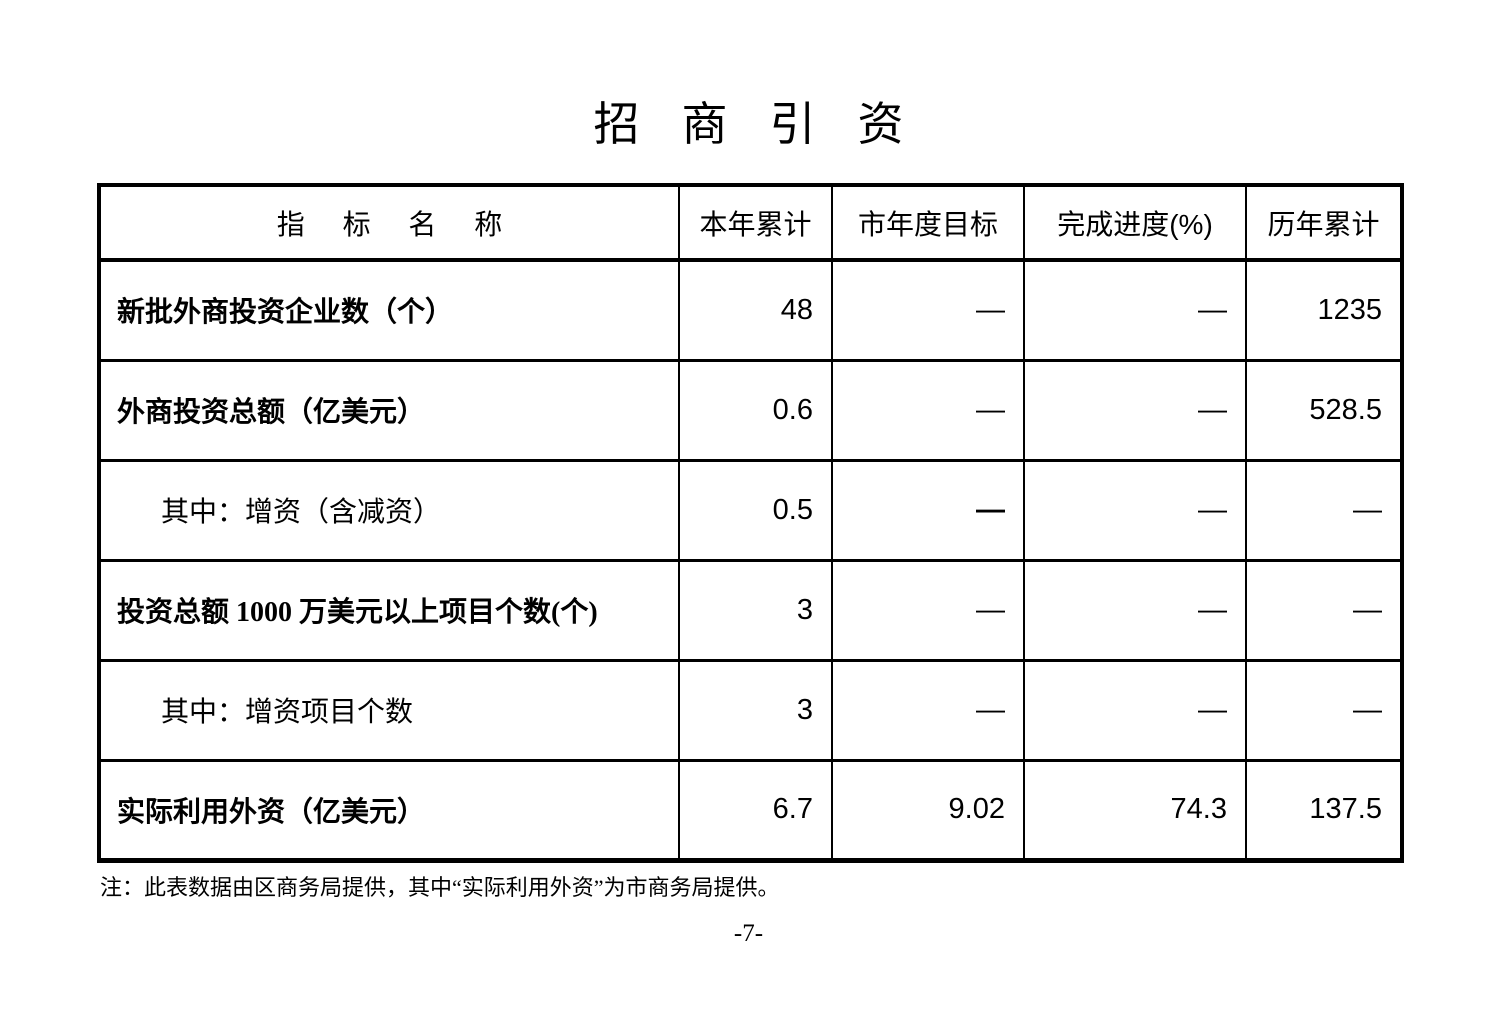 The image size is (1497, 1024). I want to click on cell-historical: 1235, so click(1324, 310).